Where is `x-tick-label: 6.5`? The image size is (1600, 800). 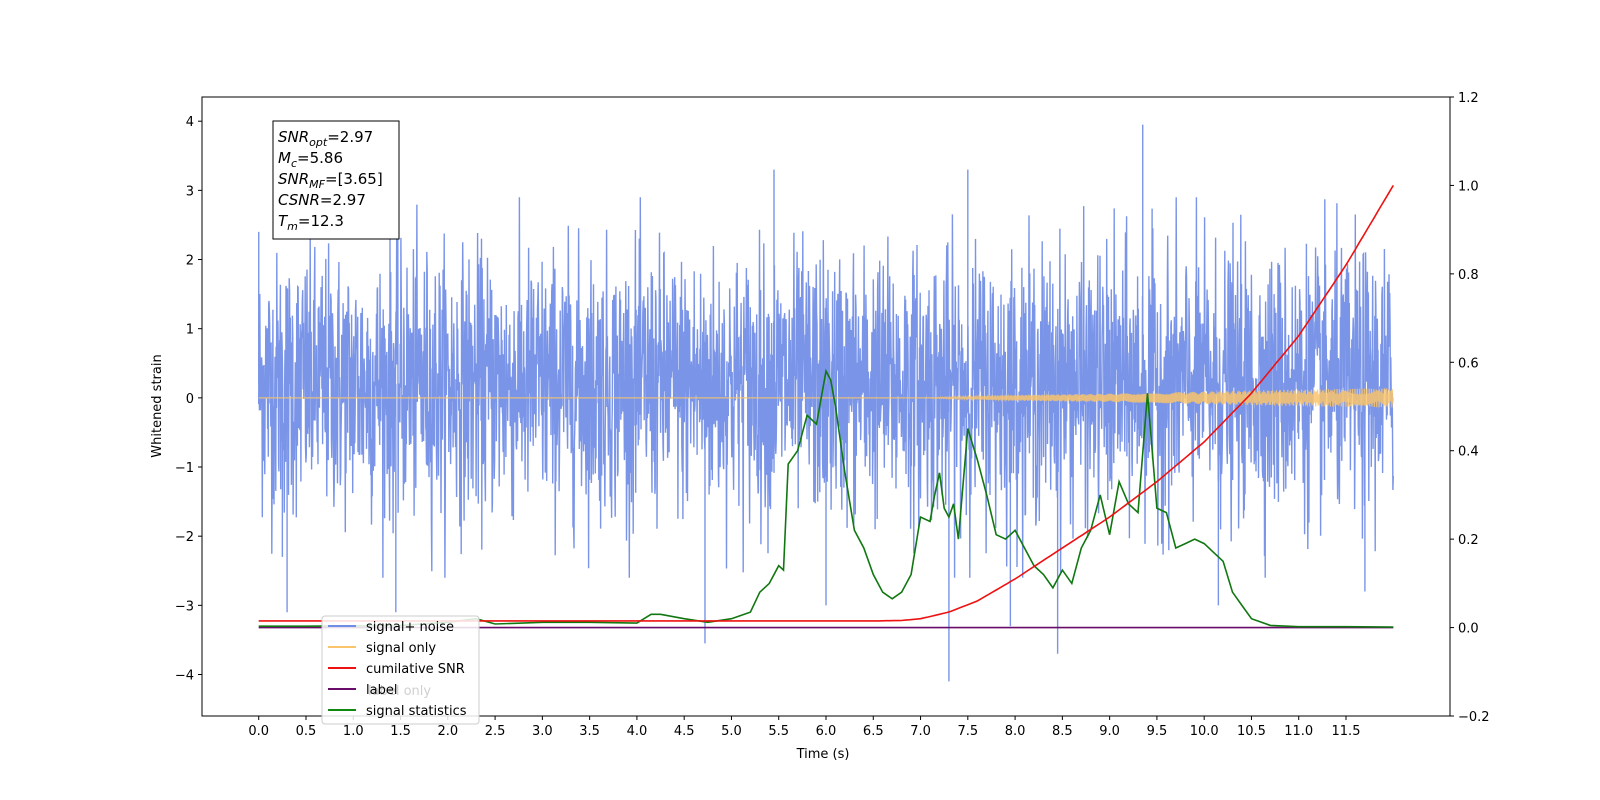 x-tick-label: 6.5 is located at coordinates (873, 731).